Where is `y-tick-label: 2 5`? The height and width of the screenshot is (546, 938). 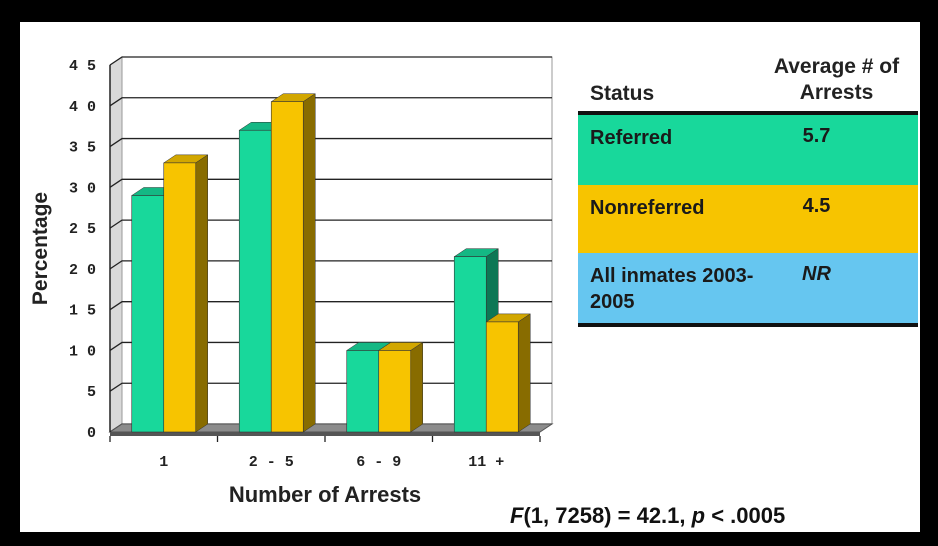 y-tick-label: 2 5 is located at coordinates (82, 229).